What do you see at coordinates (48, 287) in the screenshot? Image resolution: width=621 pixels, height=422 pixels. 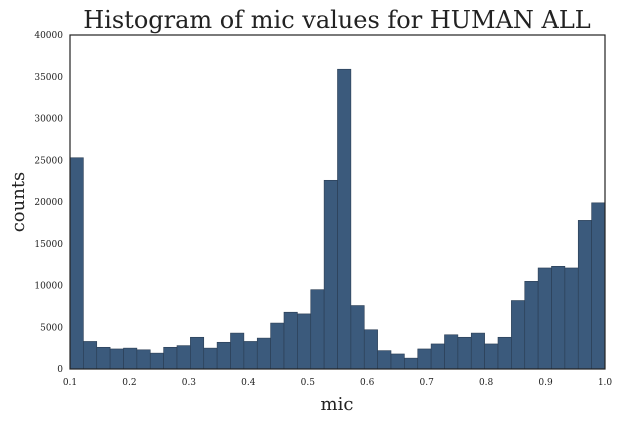 I see `y-tick-label: 10000` at bounding box center [48, 287].